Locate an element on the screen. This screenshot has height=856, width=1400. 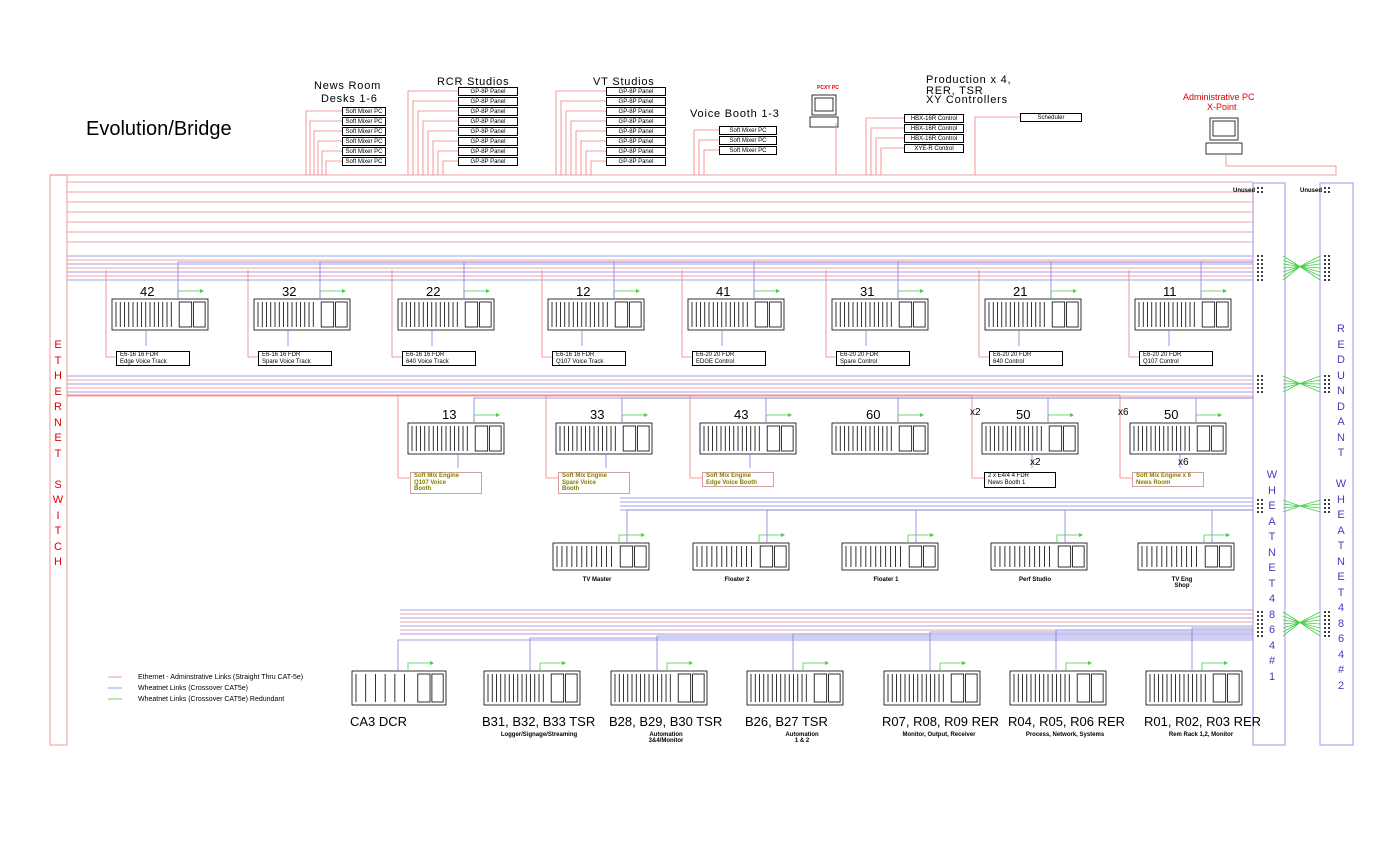
rcr-studios-title: RCR Studios is located at coordinates (473, 82).